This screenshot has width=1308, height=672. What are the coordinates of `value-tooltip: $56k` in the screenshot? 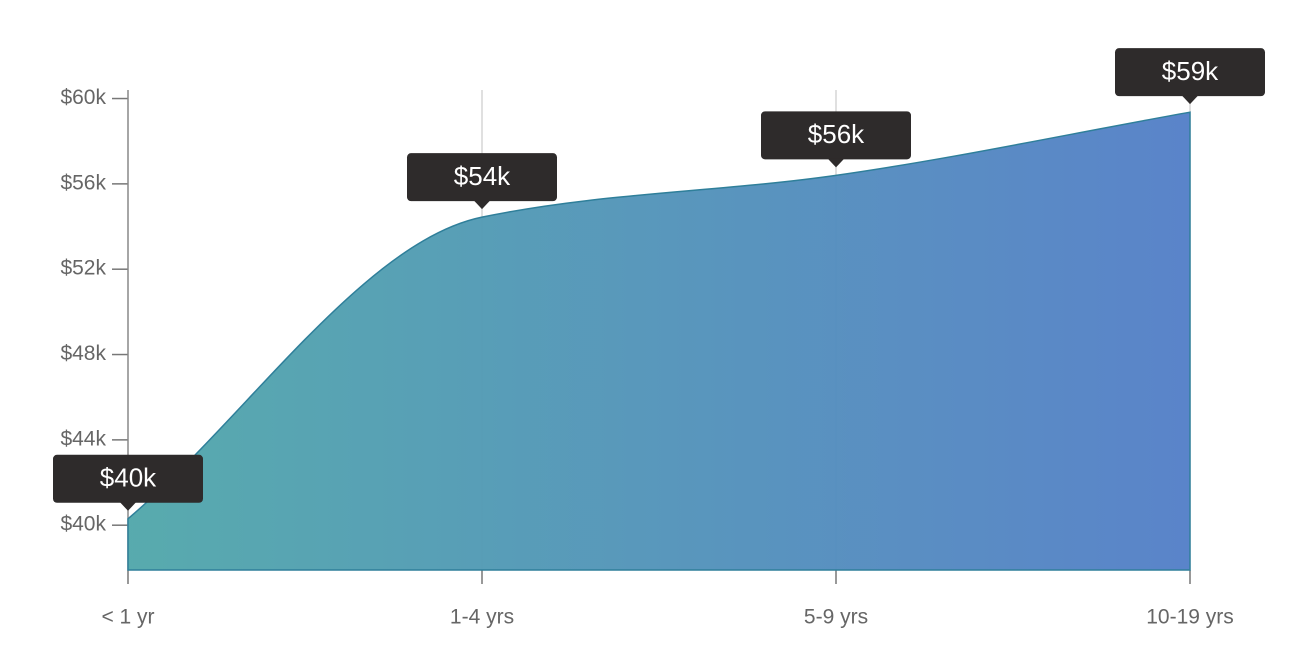 It's located at (836, 139).